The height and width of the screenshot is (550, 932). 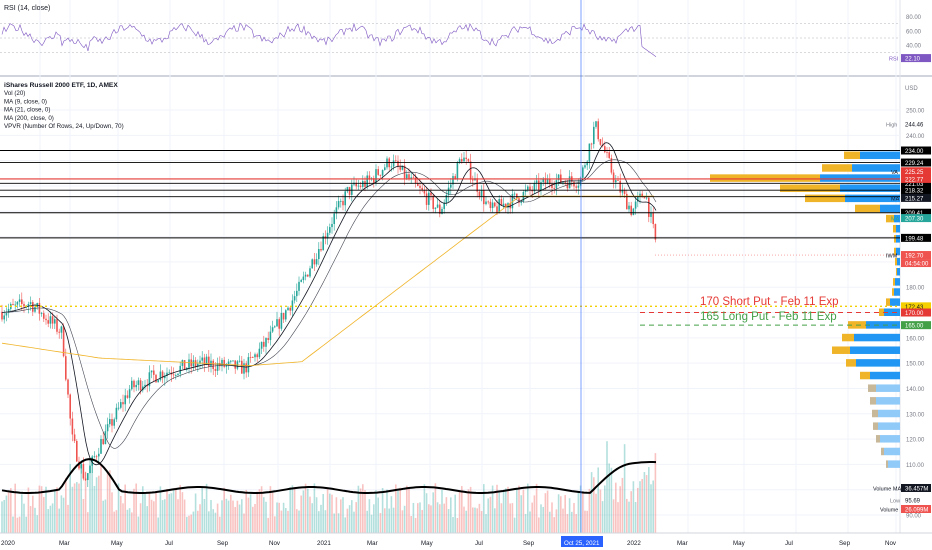 I want to click on time-label: Nov, so click(x=275, y=543).